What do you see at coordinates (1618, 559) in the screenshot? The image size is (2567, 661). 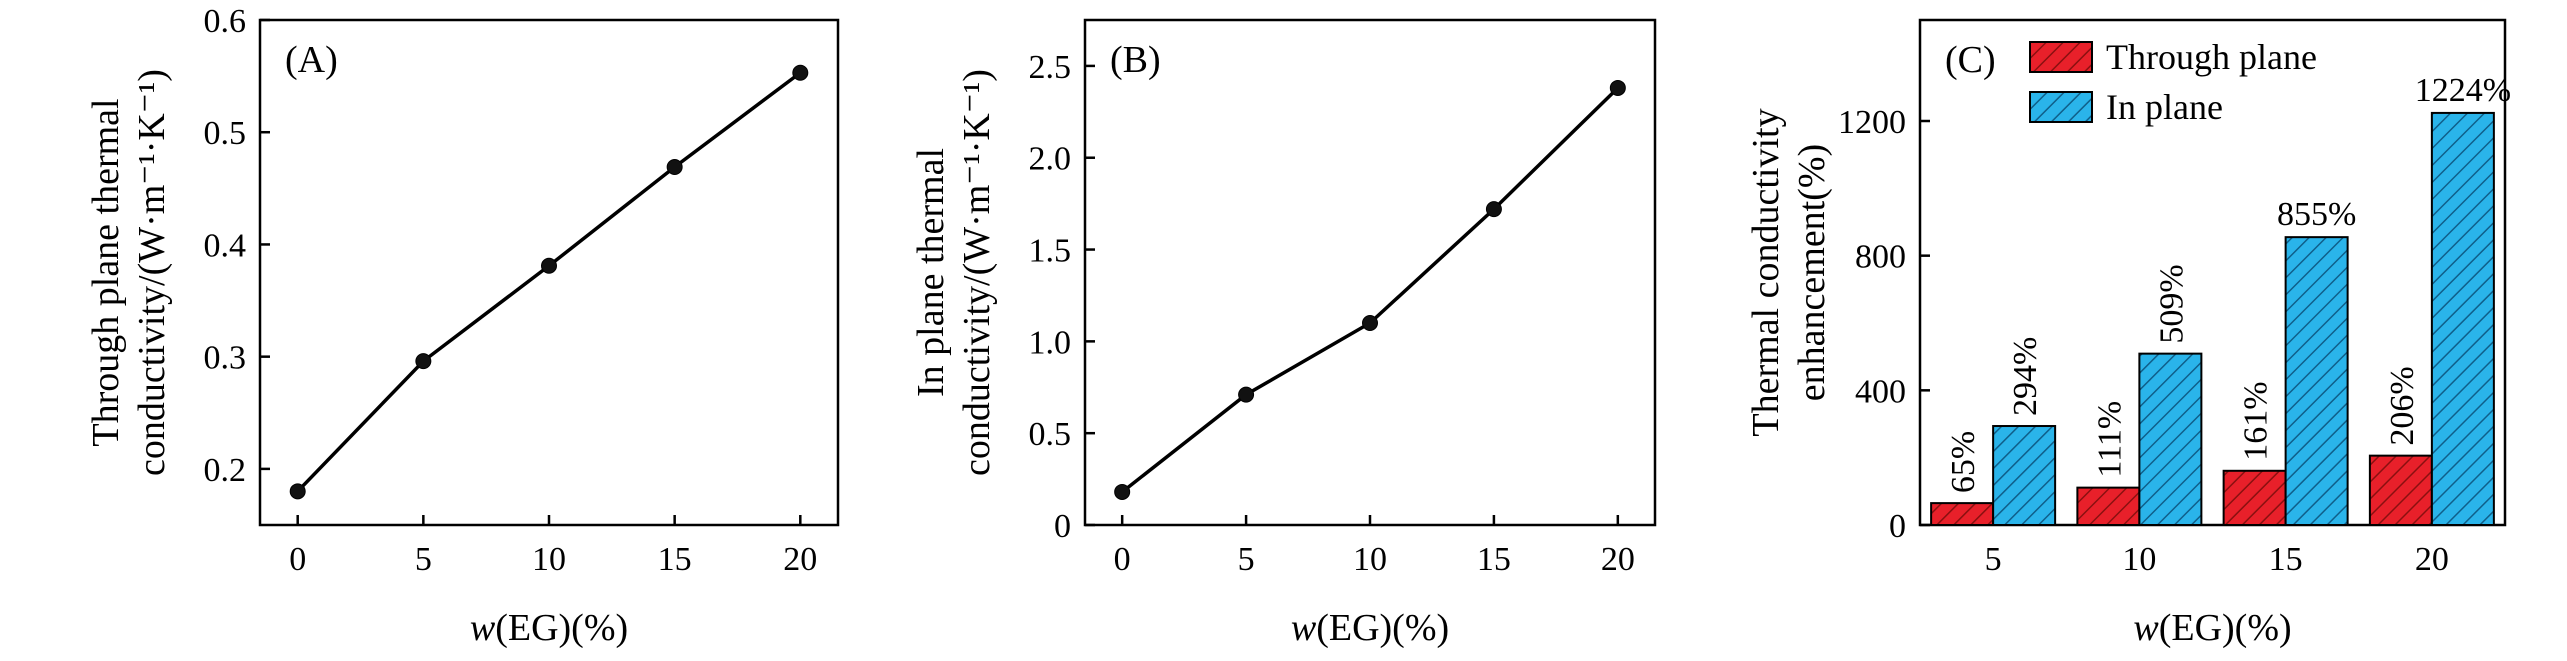 I see `panel-b-x-tick-label: 20` at bounding box center [1618, 559].